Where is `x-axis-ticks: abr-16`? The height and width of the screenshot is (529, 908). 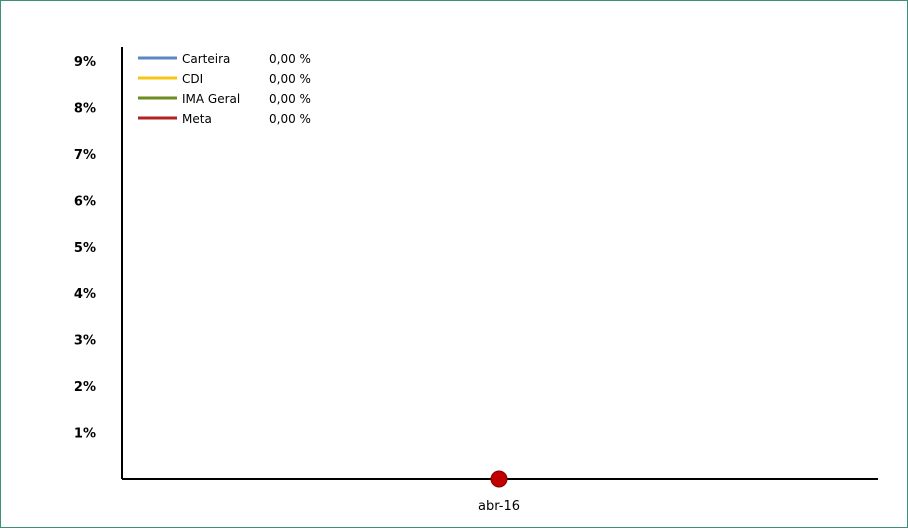 x-axis-ticks: abr-16 is located at coordinates (499, 506).